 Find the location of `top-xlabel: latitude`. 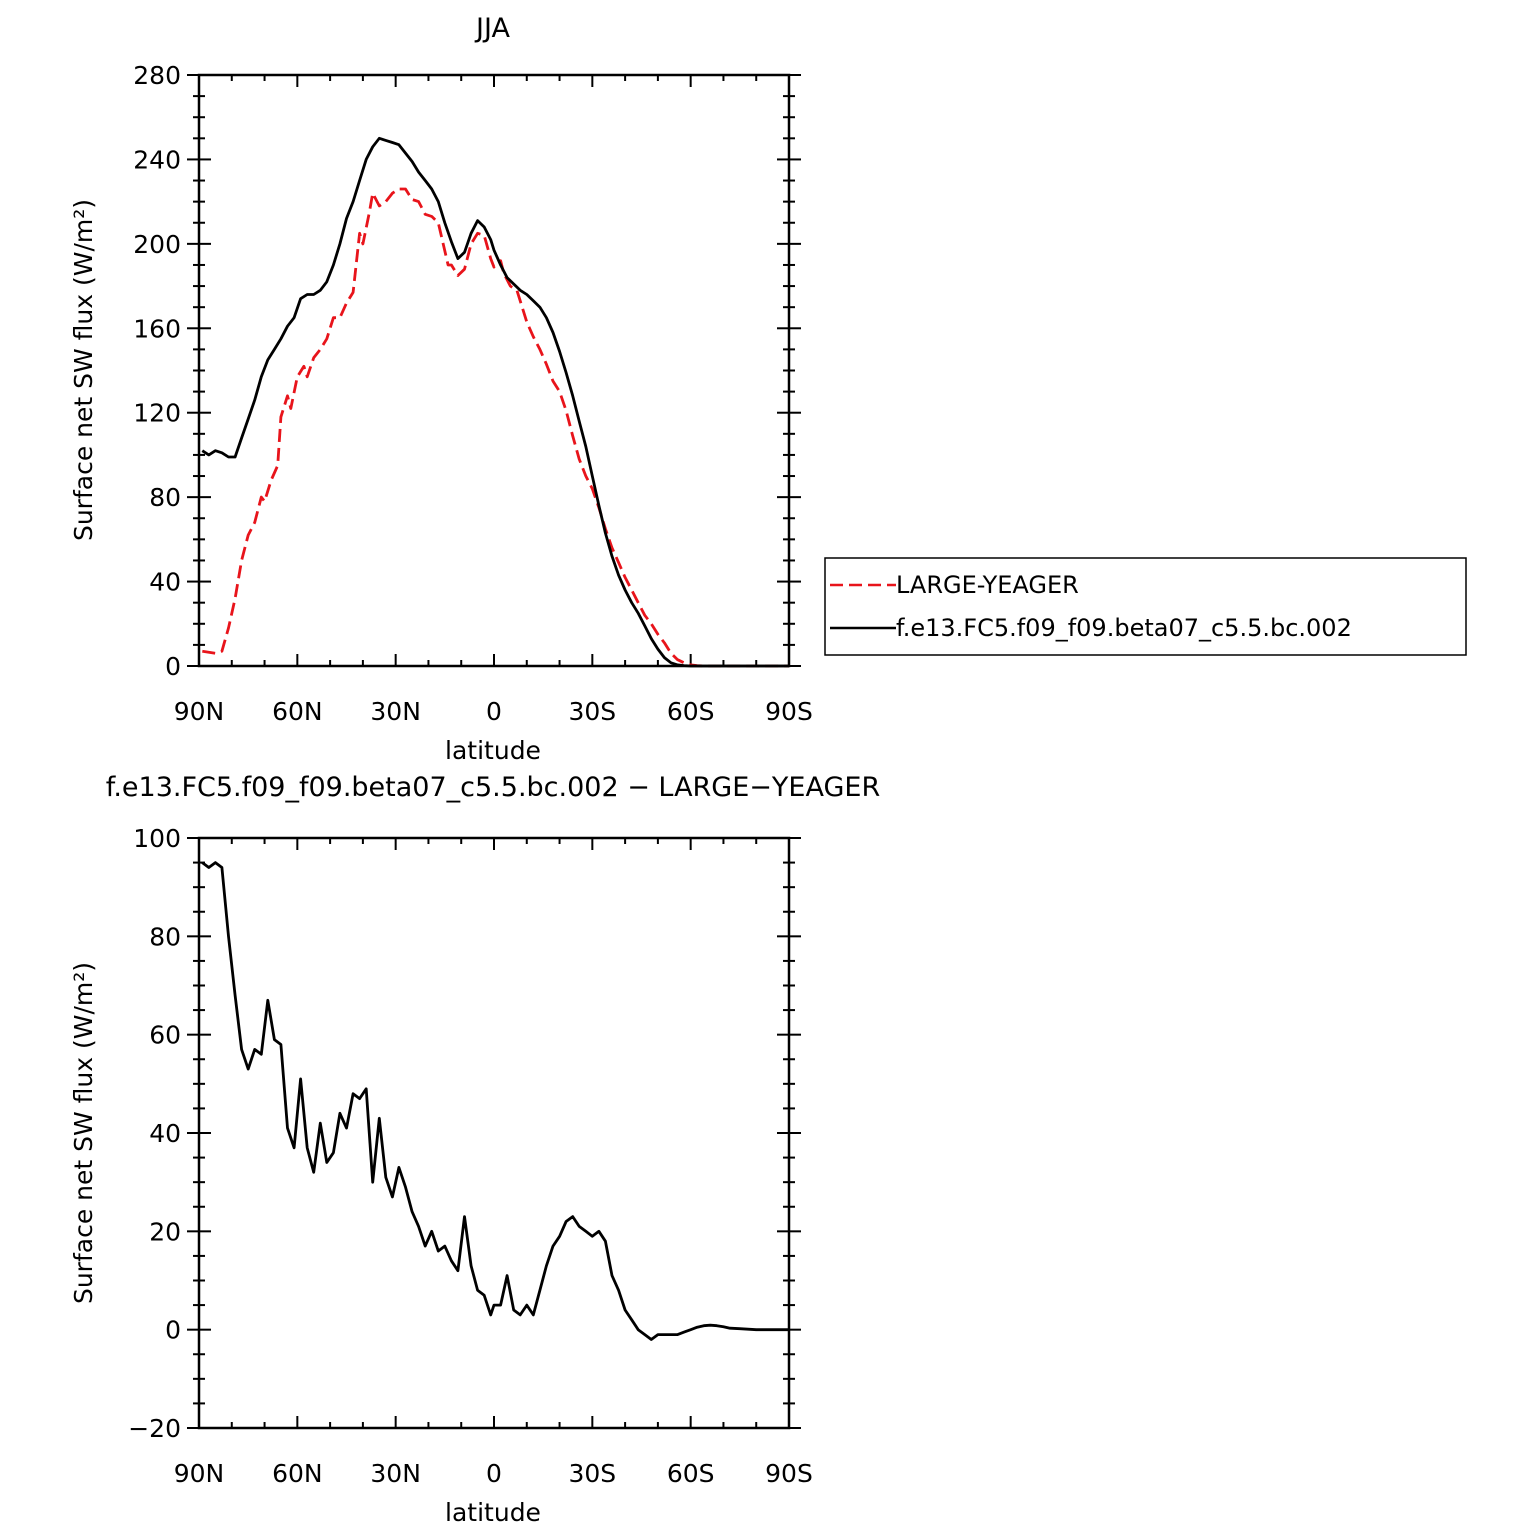

top-xlabel: latitude is located at coordinates (493, 750).